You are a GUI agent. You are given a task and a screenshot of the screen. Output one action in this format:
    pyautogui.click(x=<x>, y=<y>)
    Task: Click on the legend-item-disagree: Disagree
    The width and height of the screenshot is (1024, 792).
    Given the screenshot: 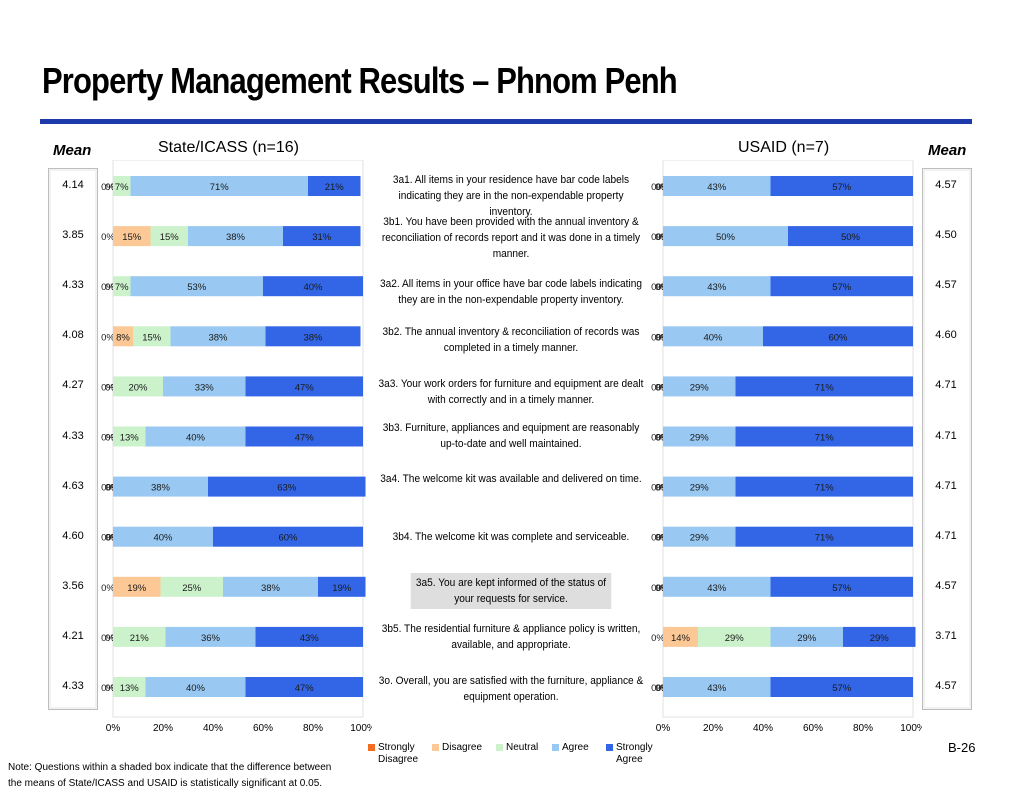 What is the action you would take?
    pyautogui.click(x=462, y=748)
    